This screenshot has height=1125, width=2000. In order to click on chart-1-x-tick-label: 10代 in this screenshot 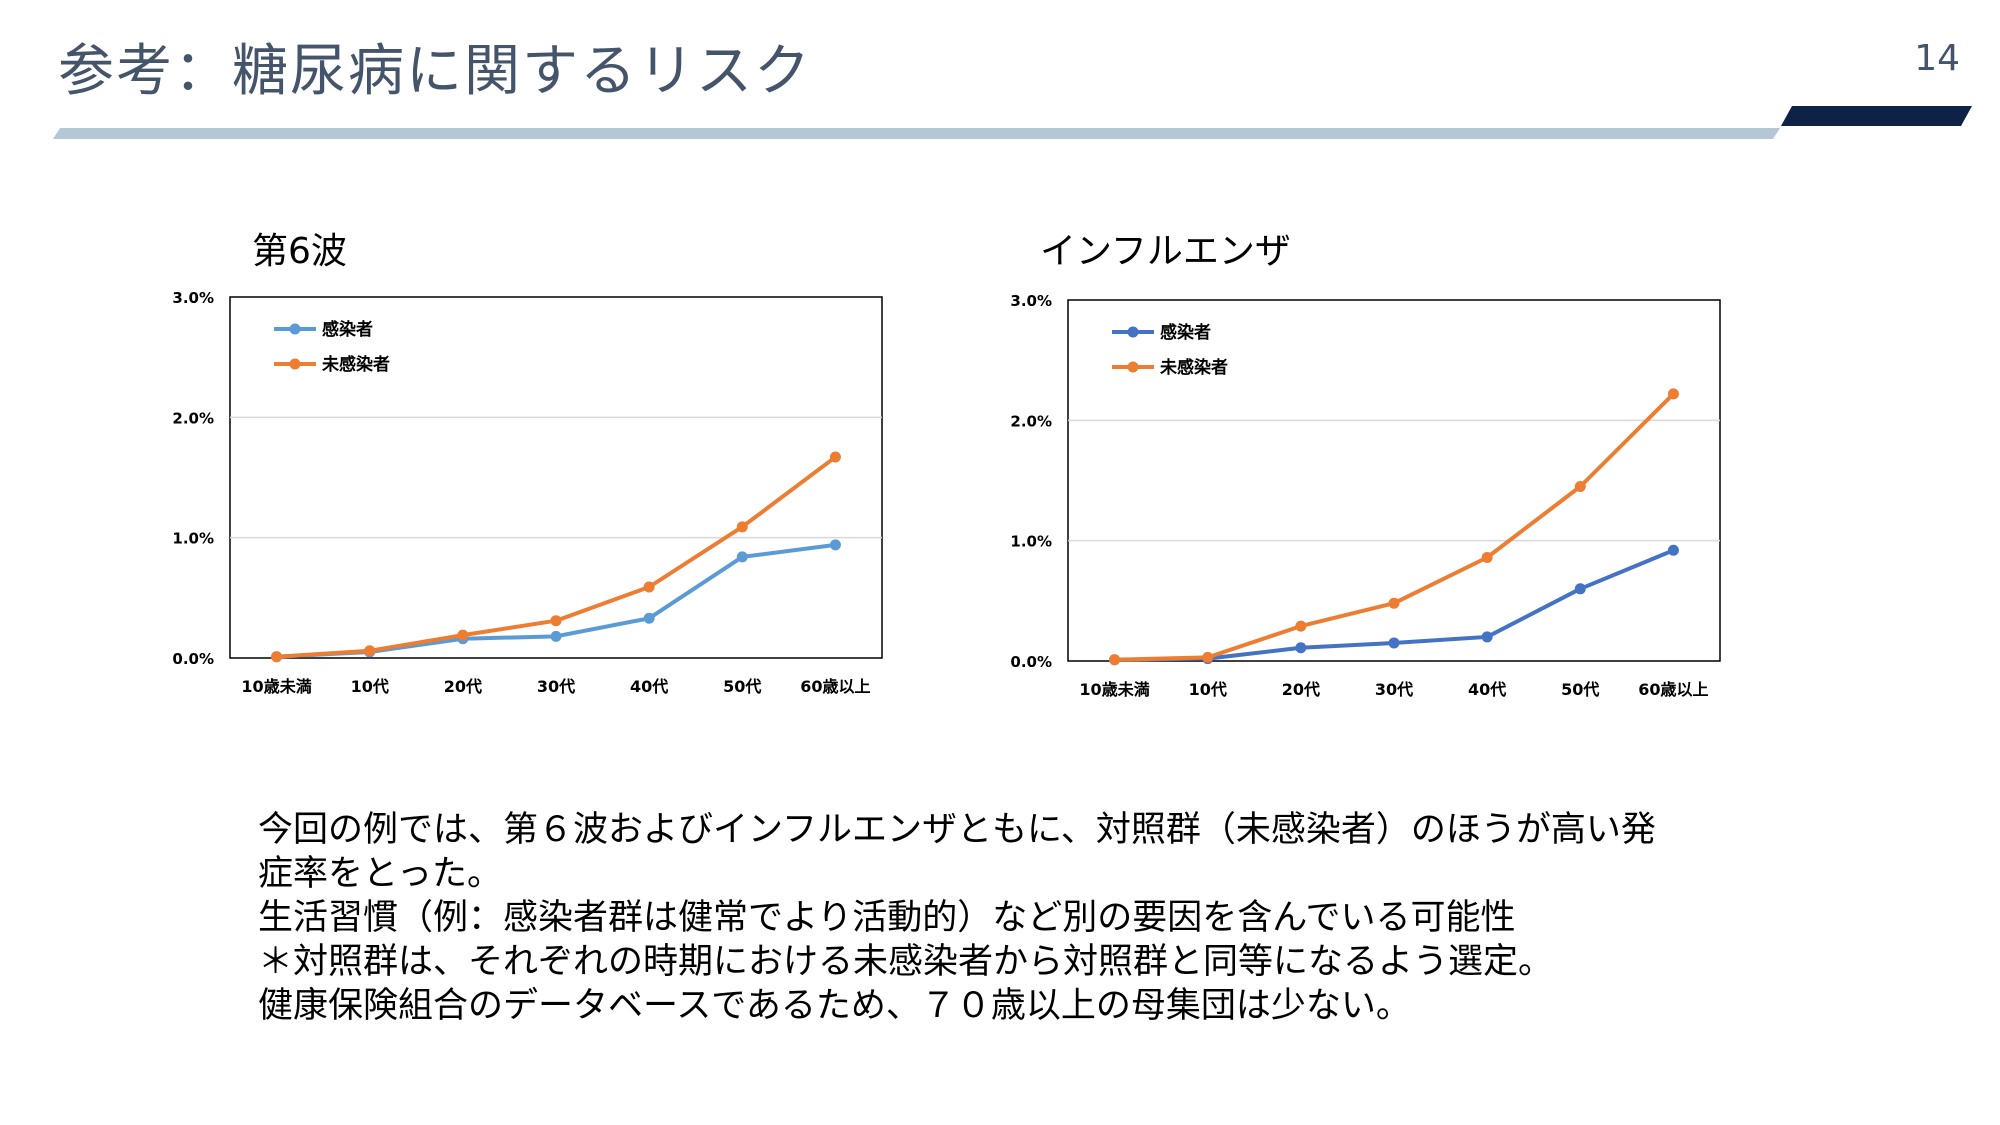, I will do `click(370, 686)`.